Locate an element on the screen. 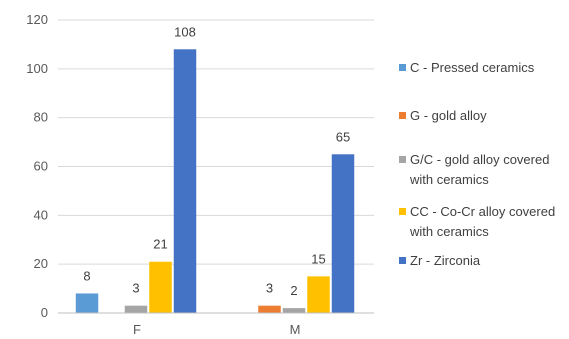 The height and width of the screenshot is (339, 569). data-label: 2 is located at coordinates (293, 290).